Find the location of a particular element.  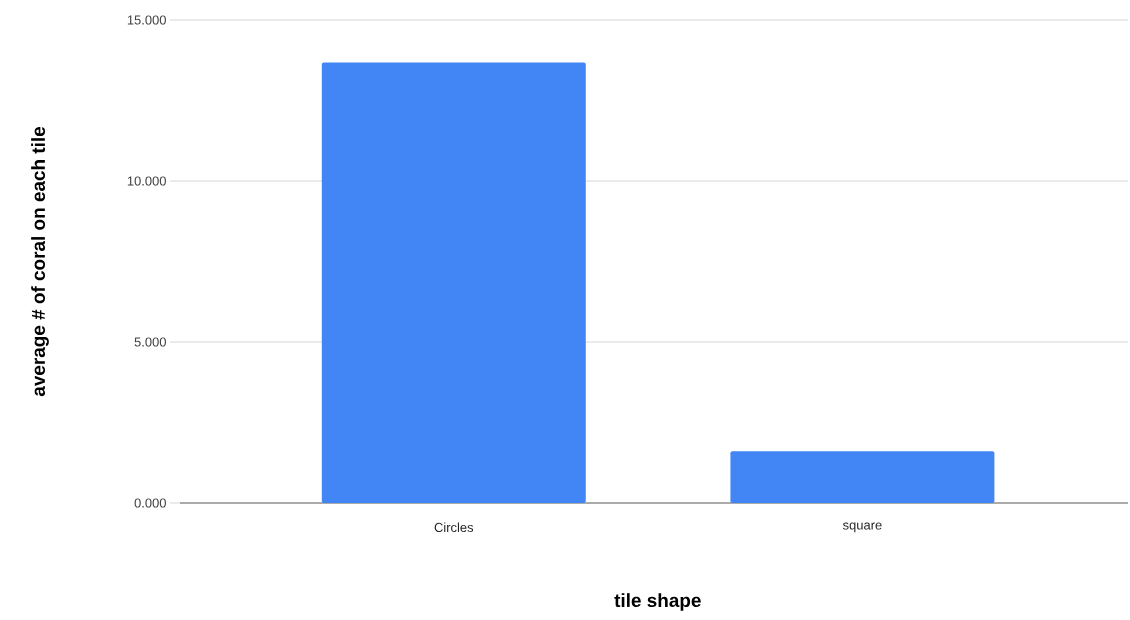

x-tick-label: Circles is located at coordinates (454, 527).